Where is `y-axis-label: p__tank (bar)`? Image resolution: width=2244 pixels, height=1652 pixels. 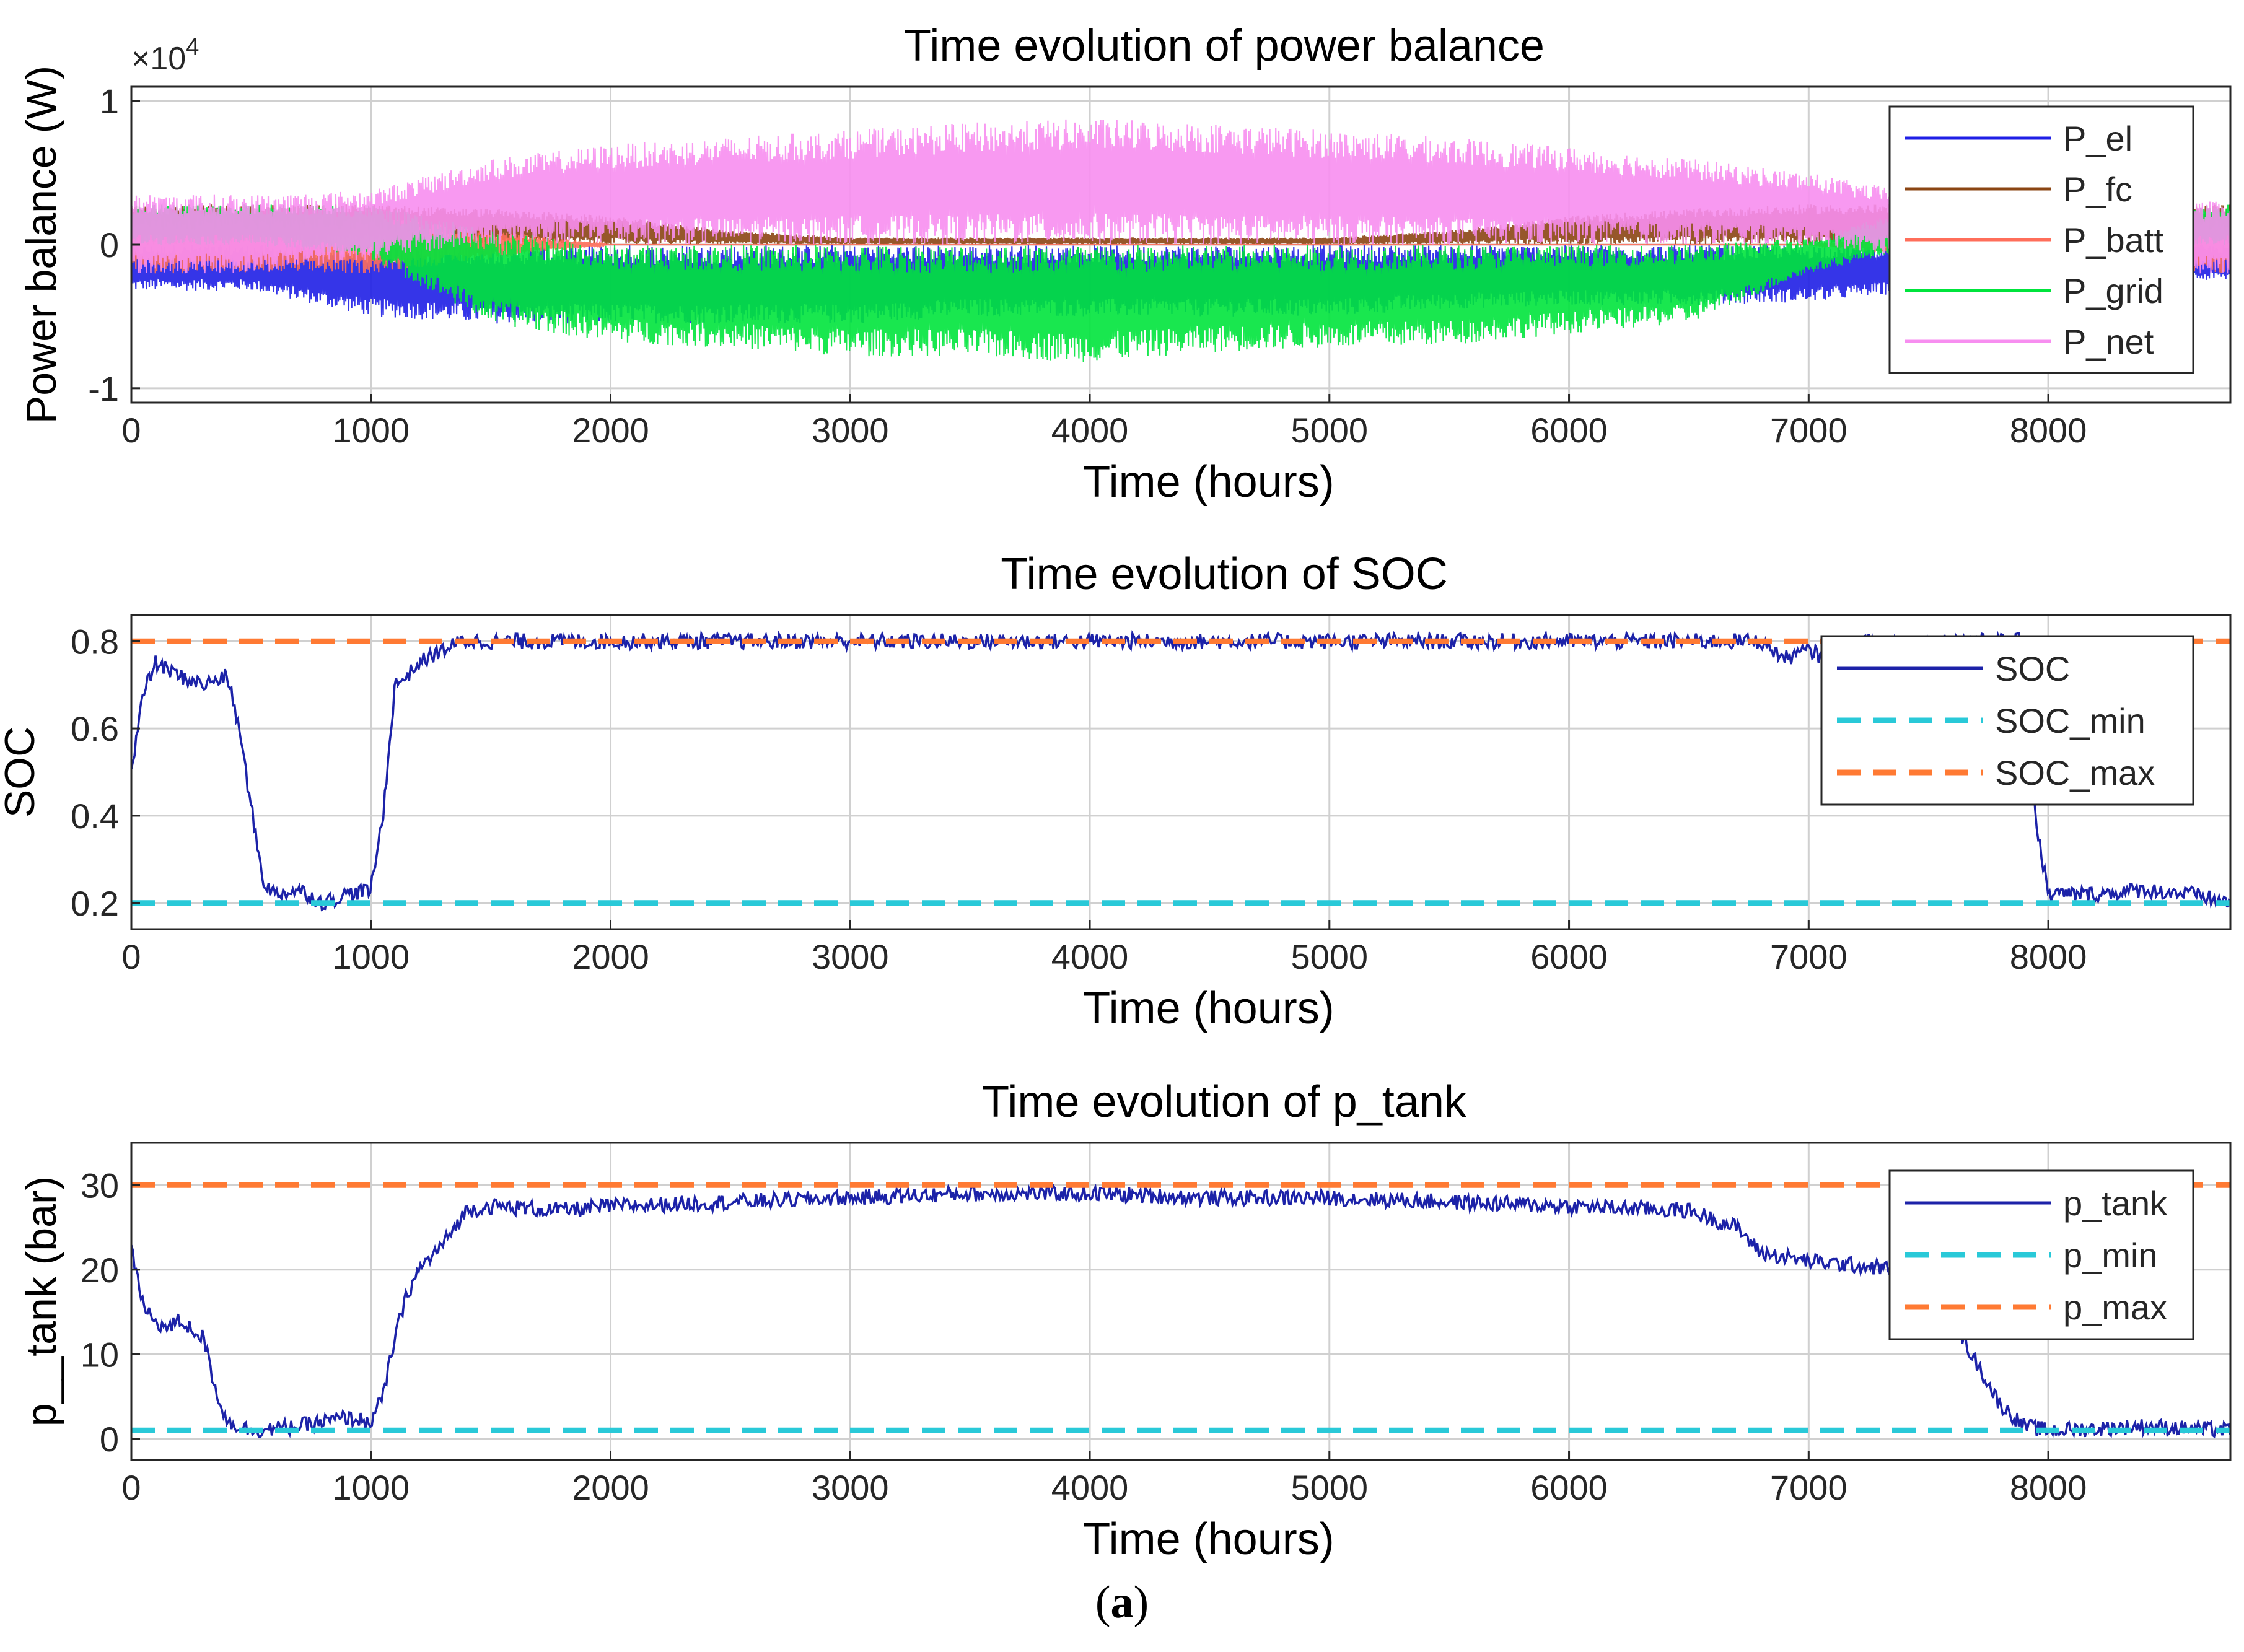
y-axis-label: p__tank (bar) is located at coordinates (41, 1302).